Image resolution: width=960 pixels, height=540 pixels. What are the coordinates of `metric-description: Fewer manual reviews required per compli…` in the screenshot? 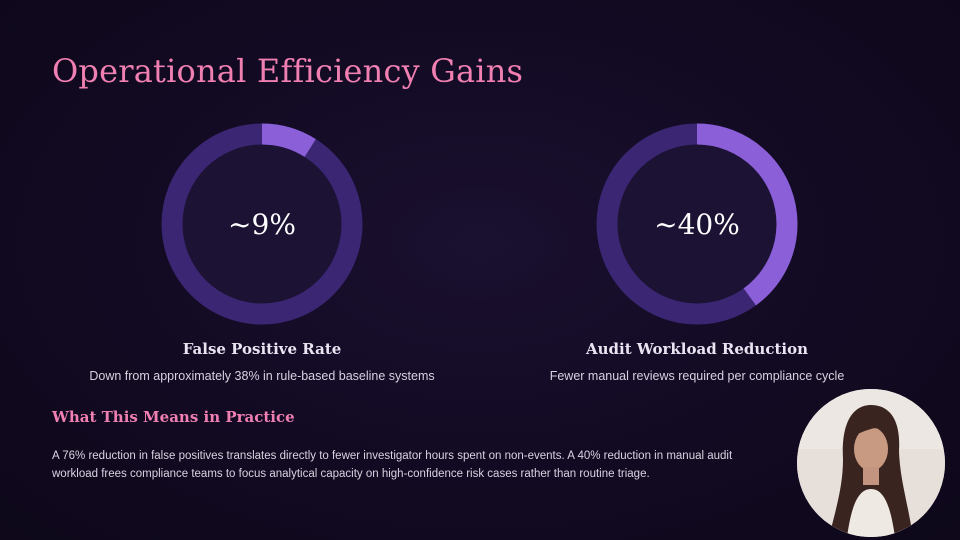 It's located at (697, 376).